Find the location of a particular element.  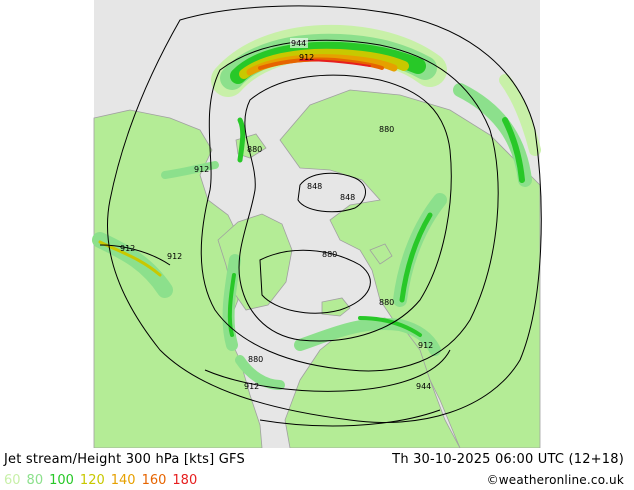

valid-time: Th 30-10-2025 06:00 UTC (12+18) is located at coordinates (508, 459).